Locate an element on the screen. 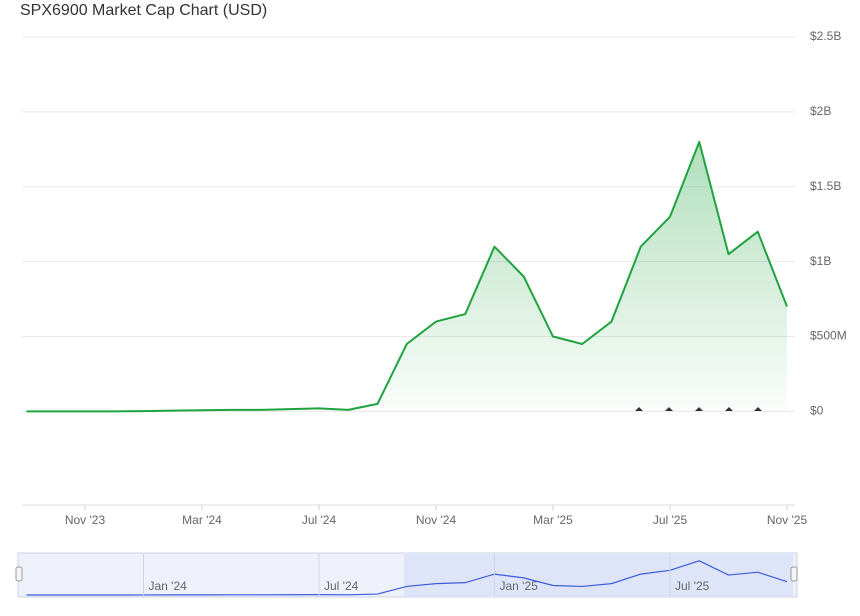  x-tick-label: Mar '25 is located at coordinates (553, 520).